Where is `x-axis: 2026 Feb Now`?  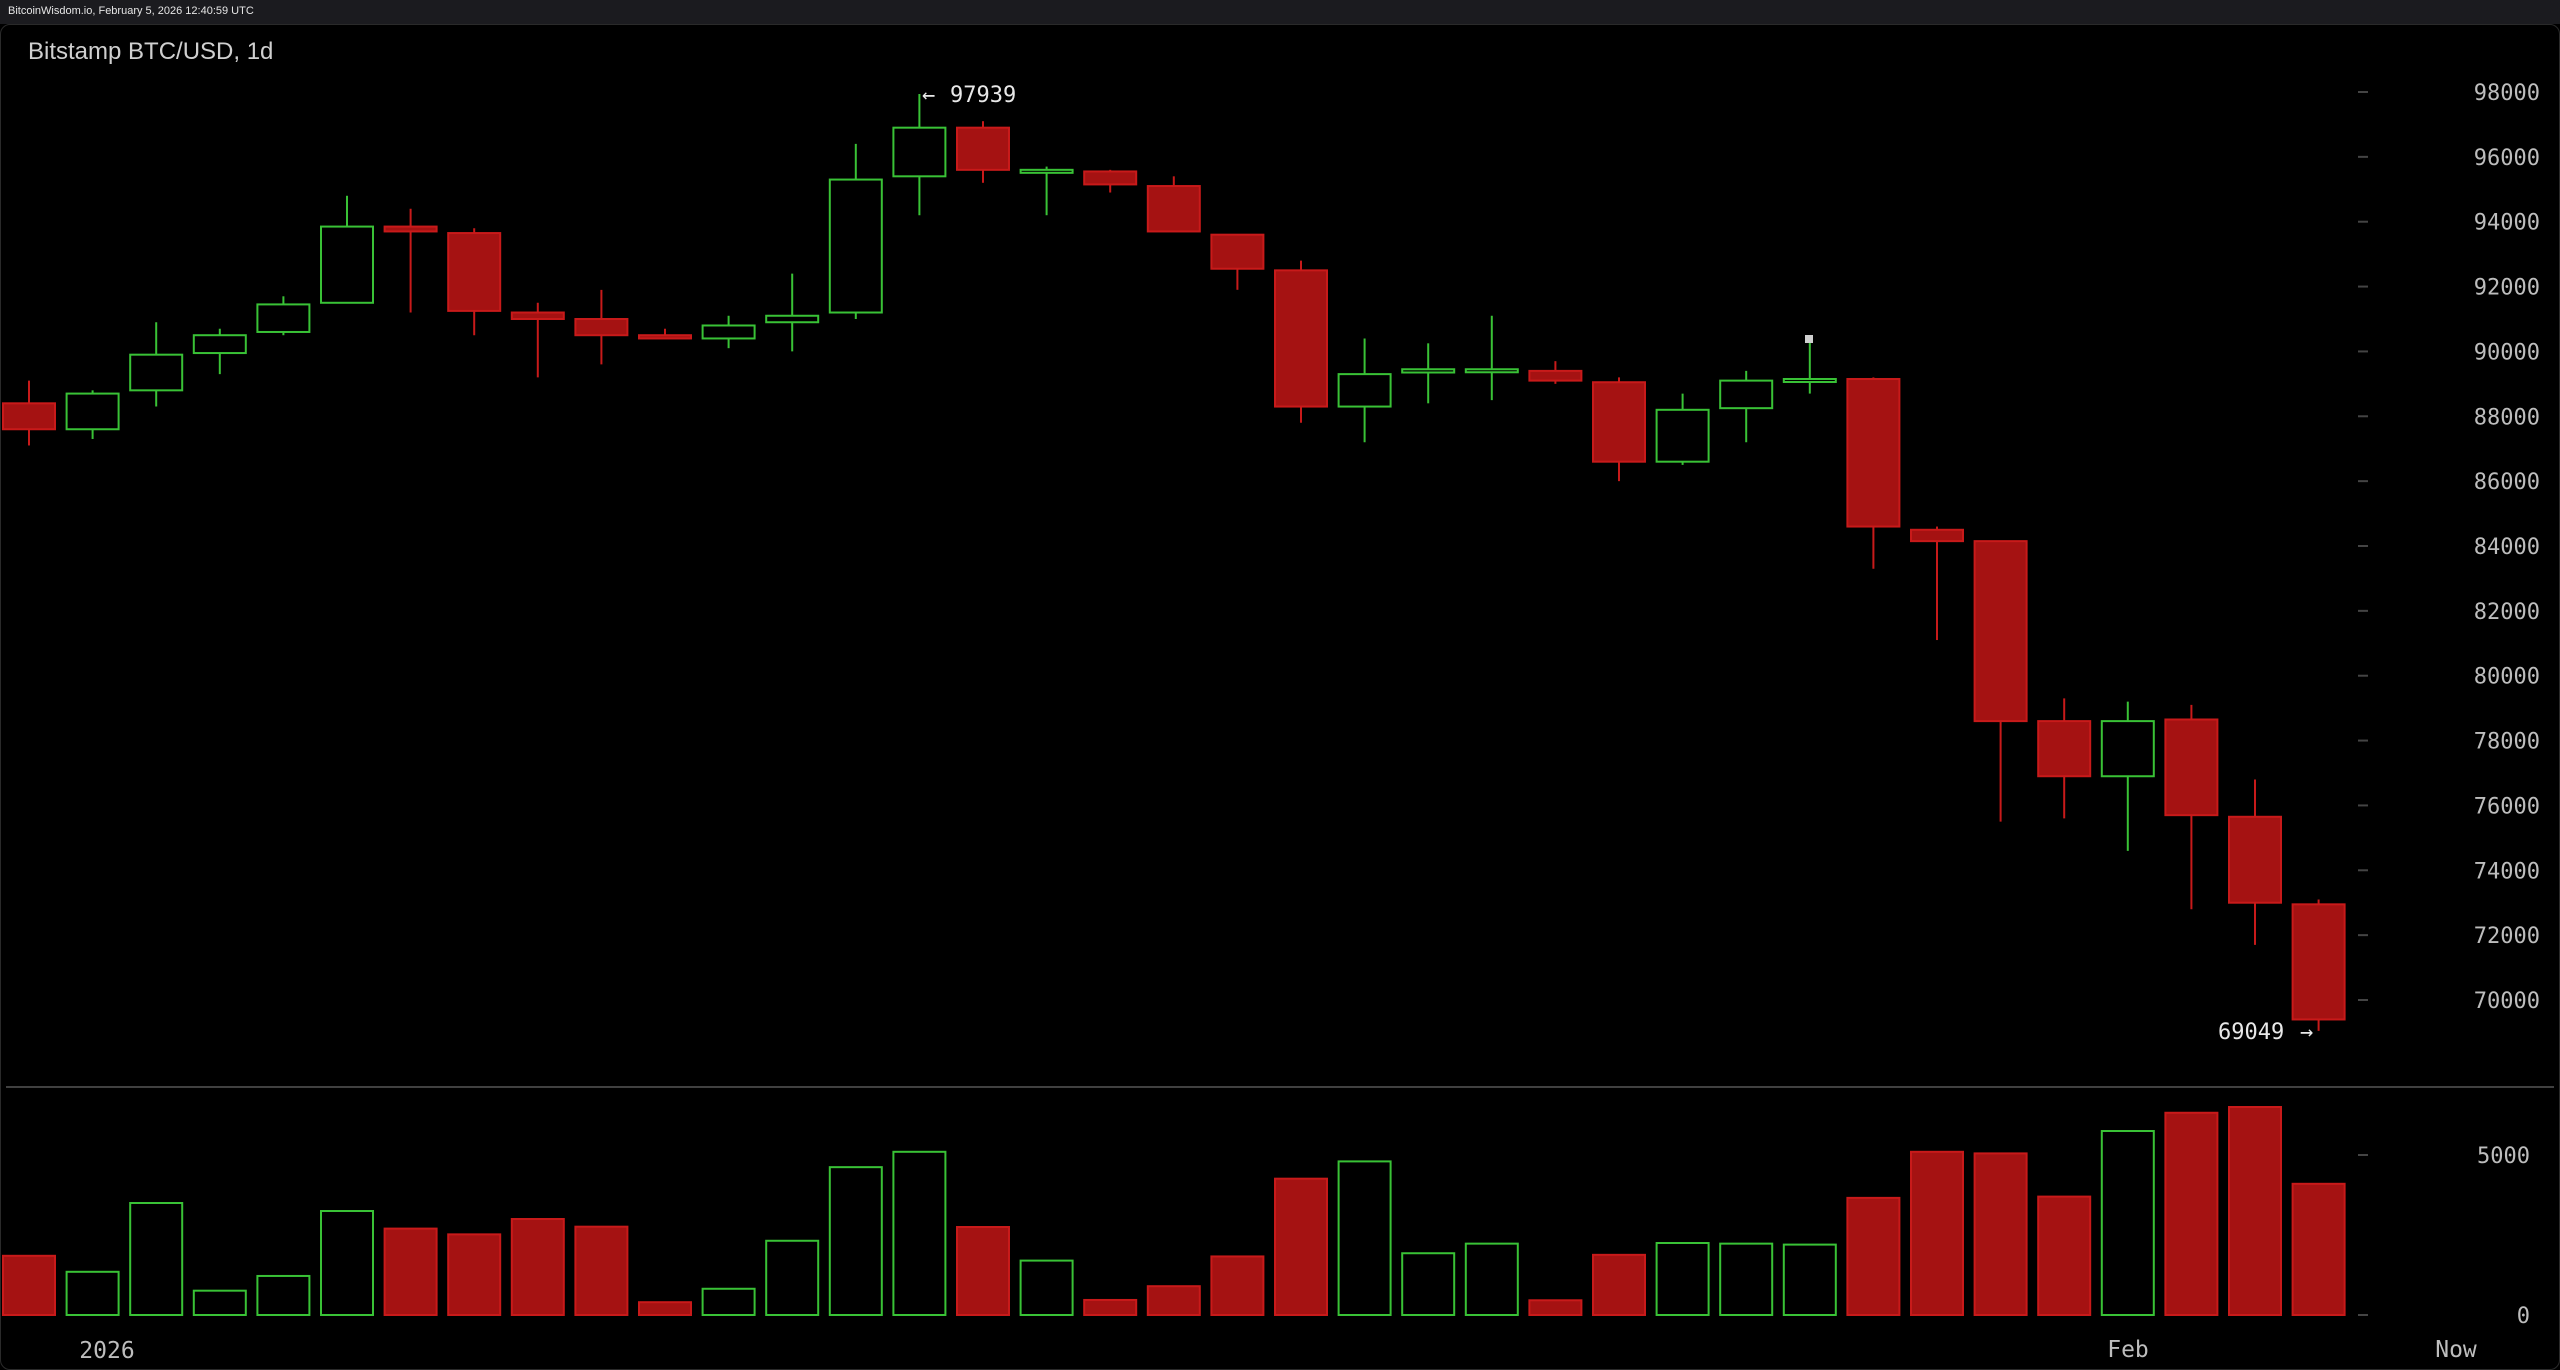
x-axis: 2026 Feb Now is located at coordinates (1278, 1350).